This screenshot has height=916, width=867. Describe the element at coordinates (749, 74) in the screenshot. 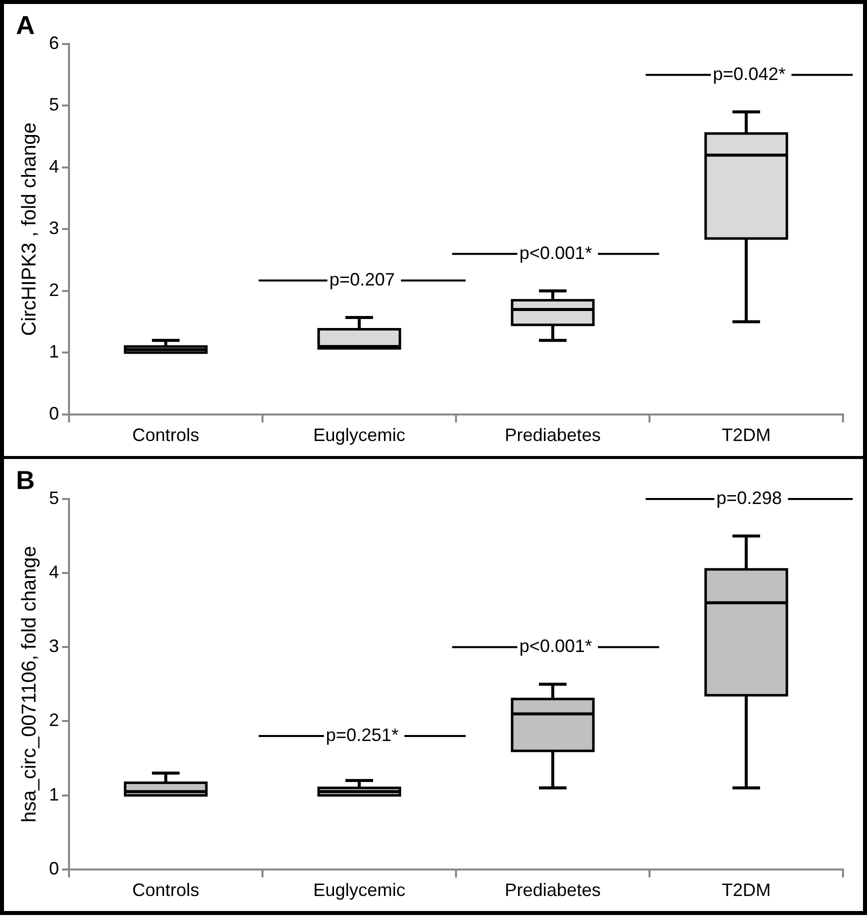

I see `annotation: p=0.042*` at that location.